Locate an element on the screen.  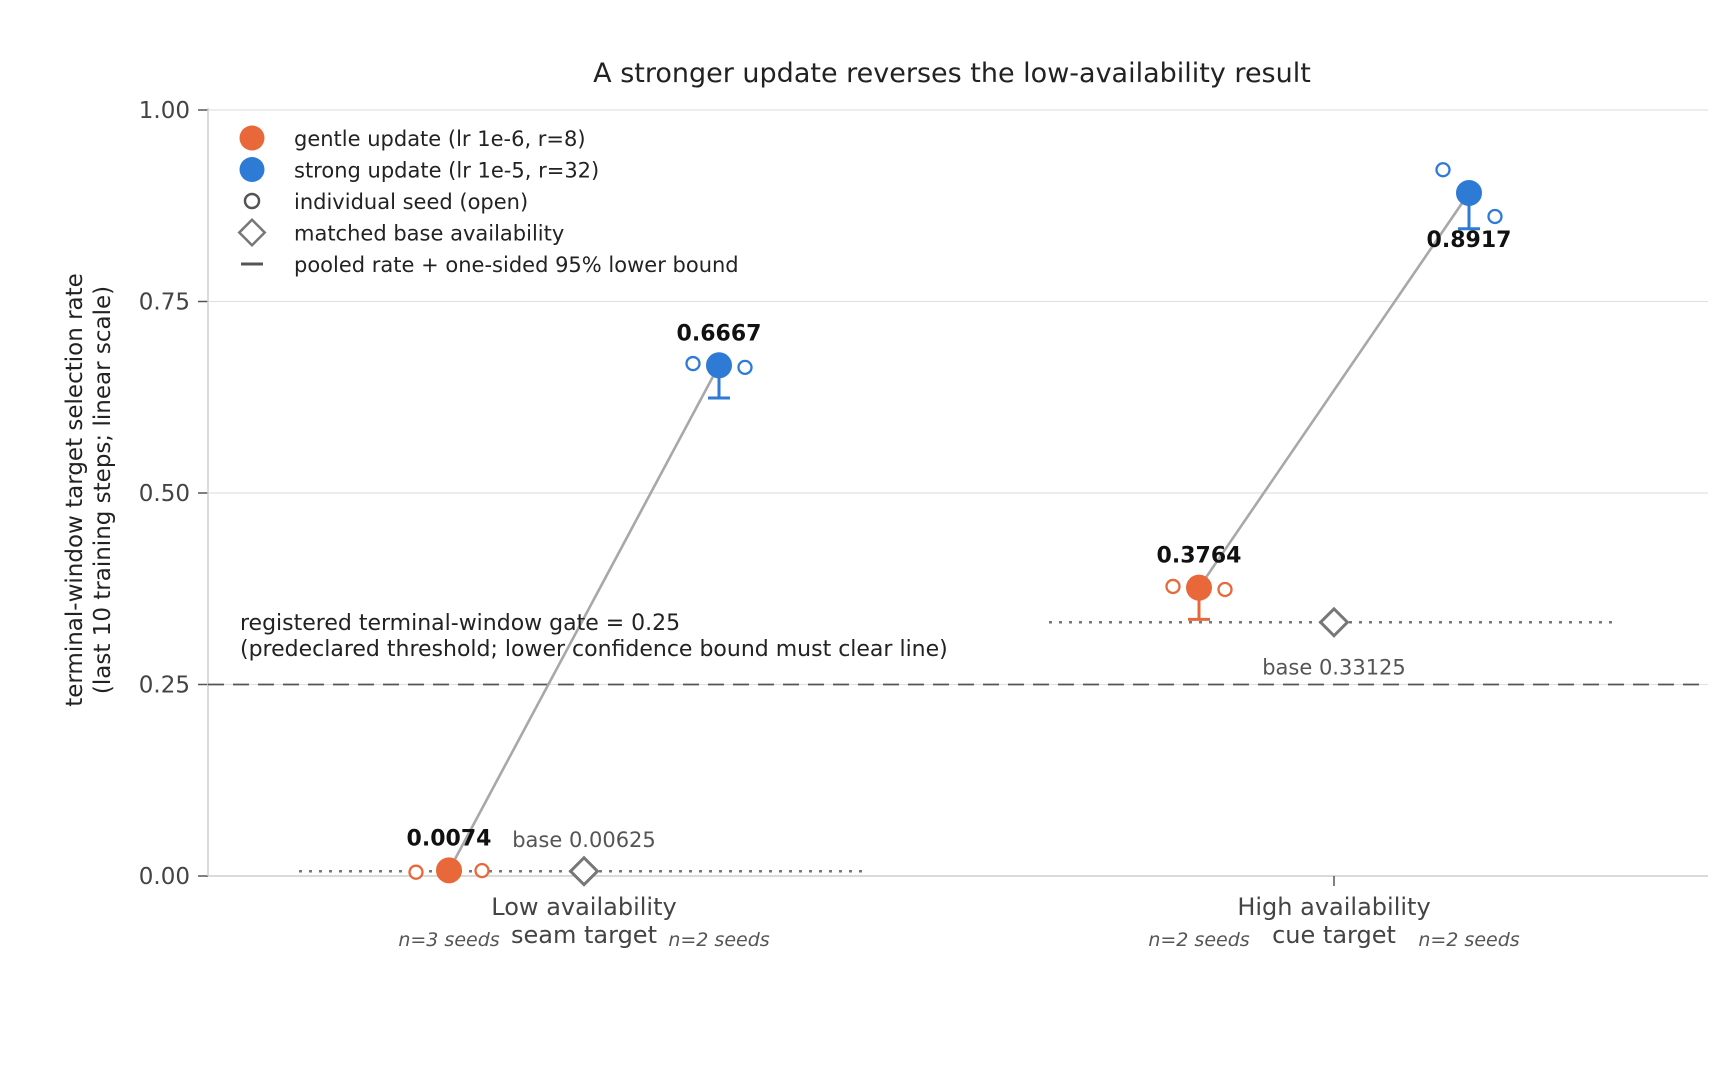
y-tick-label: 0.75 is located at coordinates (164, 303).